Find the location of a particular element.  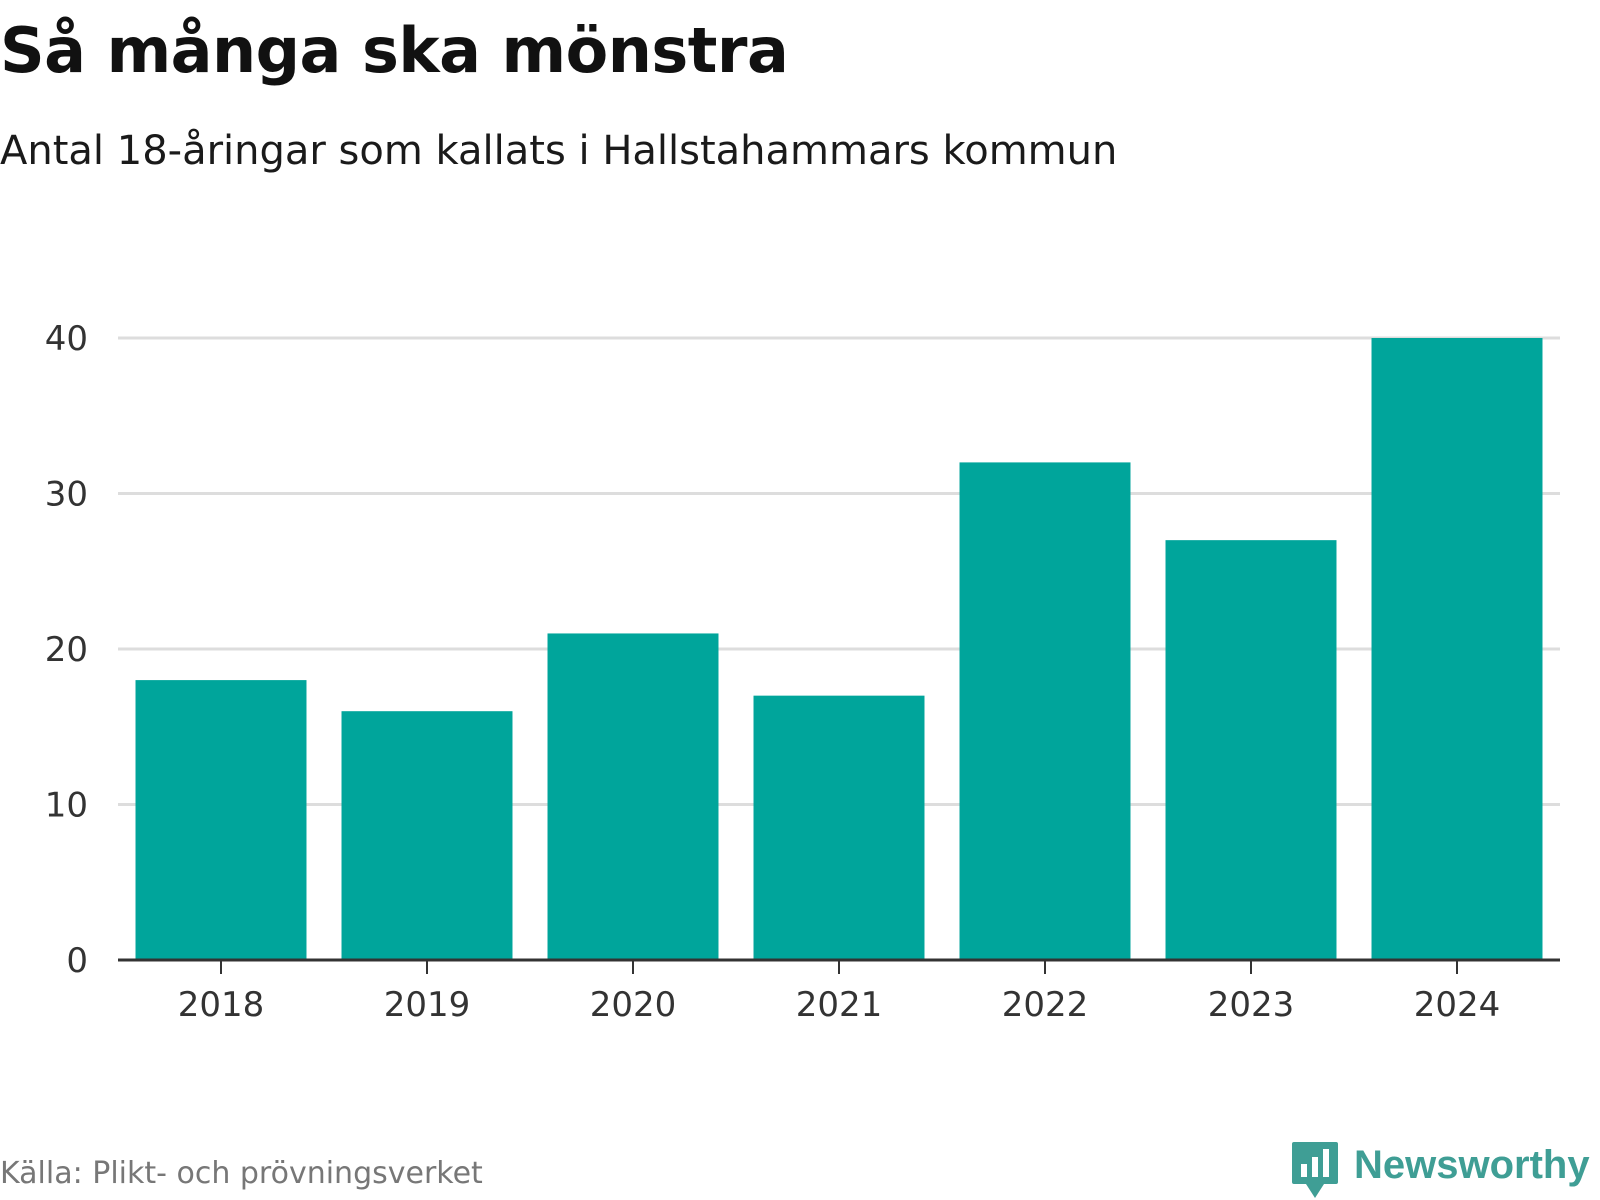

bar-2023 is located at coordinates (1251, 750).